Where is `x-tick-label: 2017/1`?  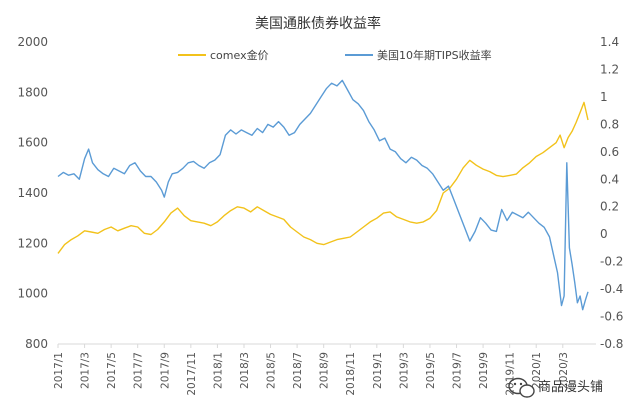
x-tick-label: 2017/1 is located at coordinates (59, 370).